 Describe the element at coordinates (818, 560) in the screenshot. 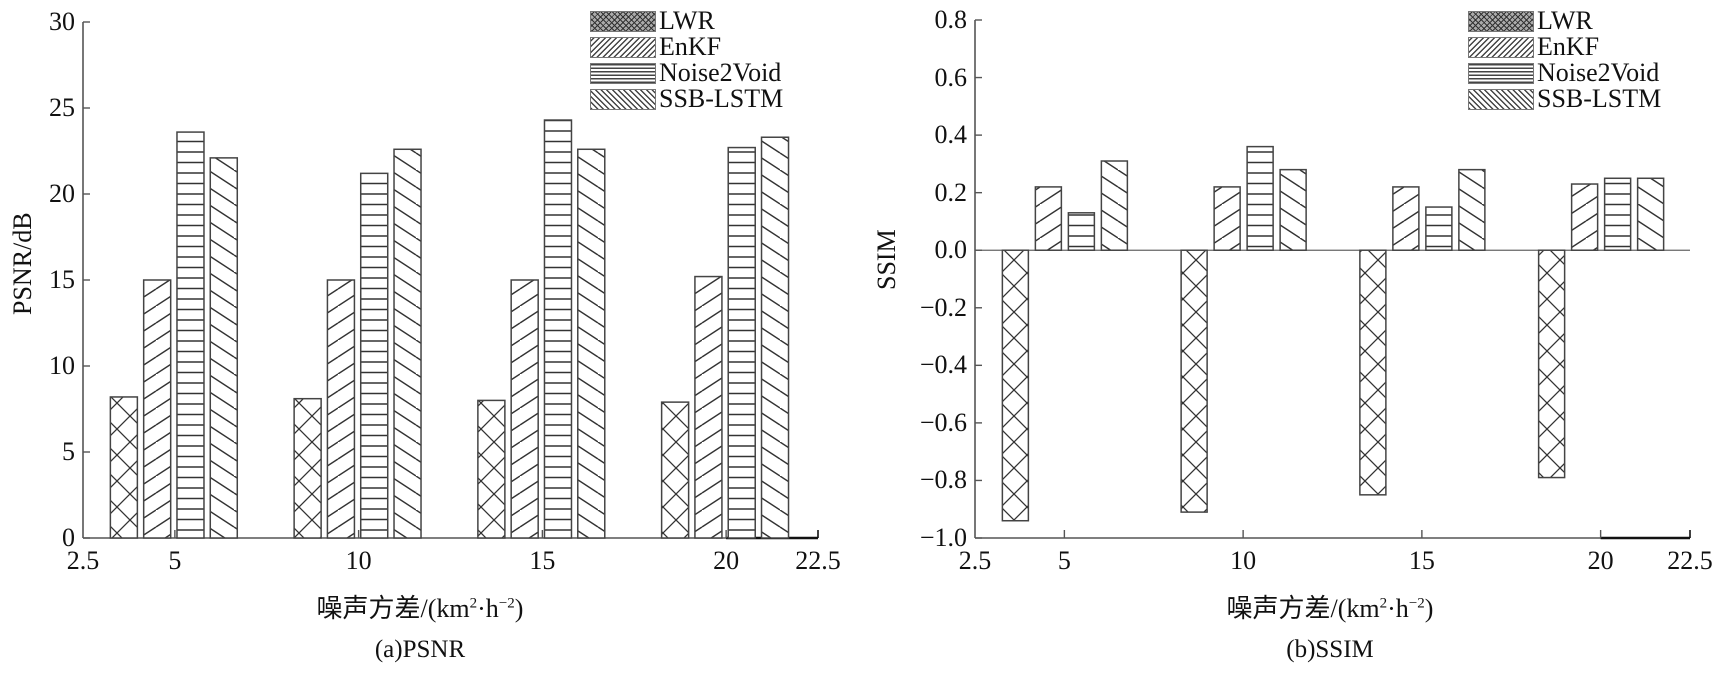

I see `x-tick-label: 22.5` at that location.